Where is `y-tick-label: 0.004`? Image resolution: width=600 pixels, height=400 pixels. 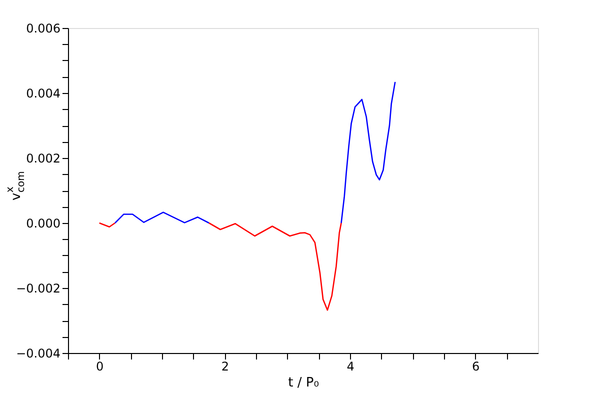 y-tick-label: 0.004 is located at coordinates (43, 93).